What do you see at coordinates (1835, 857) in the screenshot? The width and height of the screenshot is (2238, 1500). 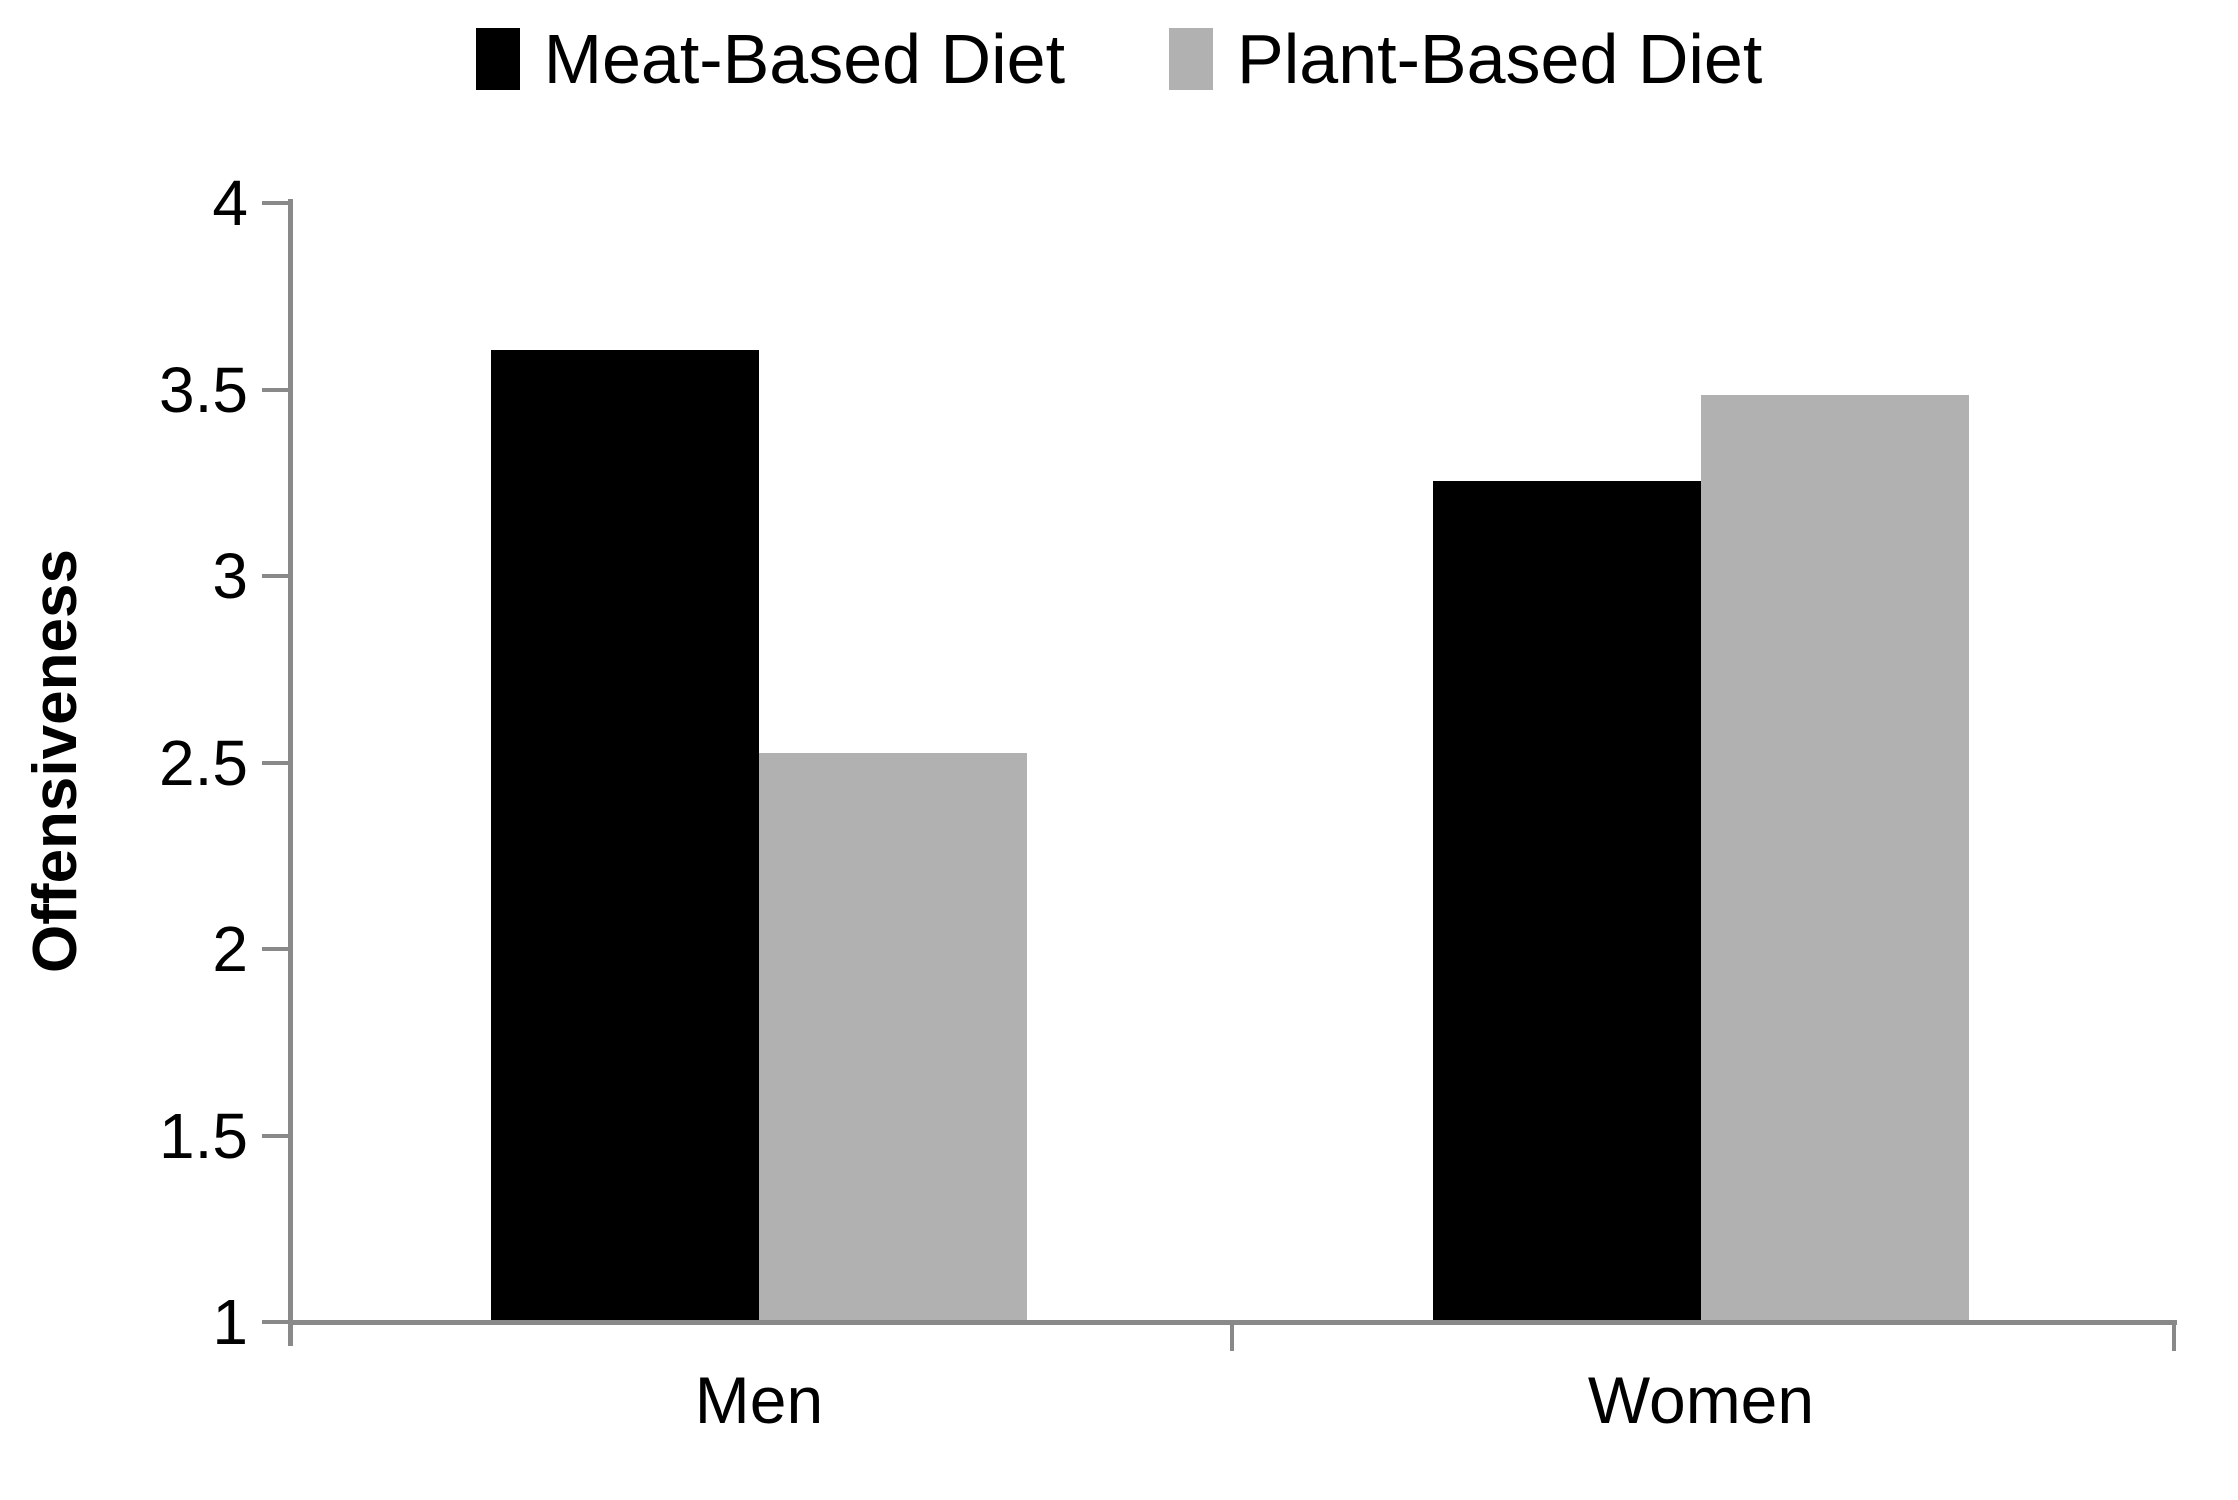 I see `bar-women-plant` at bounding box center [1835, 857].